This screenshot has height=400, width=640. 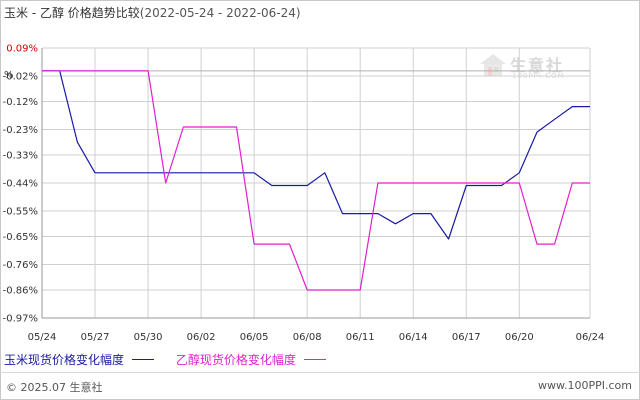 What do you see at coordinates (360, 337) in the screenshot?
I see `x-tick-label: 06/11` at bounding box center [360, 337].